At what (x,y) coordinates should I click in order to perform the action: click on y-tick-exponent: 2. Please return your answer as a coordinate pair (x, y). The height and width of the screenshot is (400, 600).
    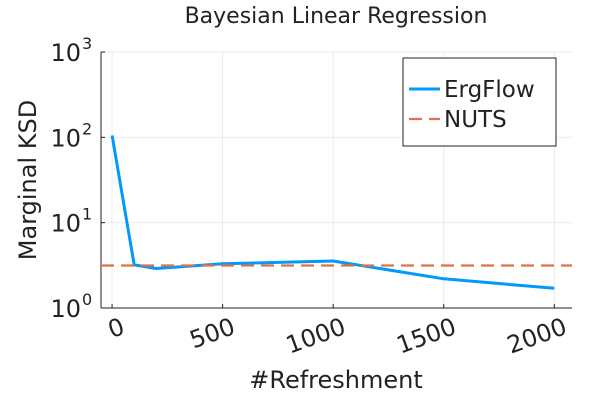
    Looking at the image, I should click on (87, 128).